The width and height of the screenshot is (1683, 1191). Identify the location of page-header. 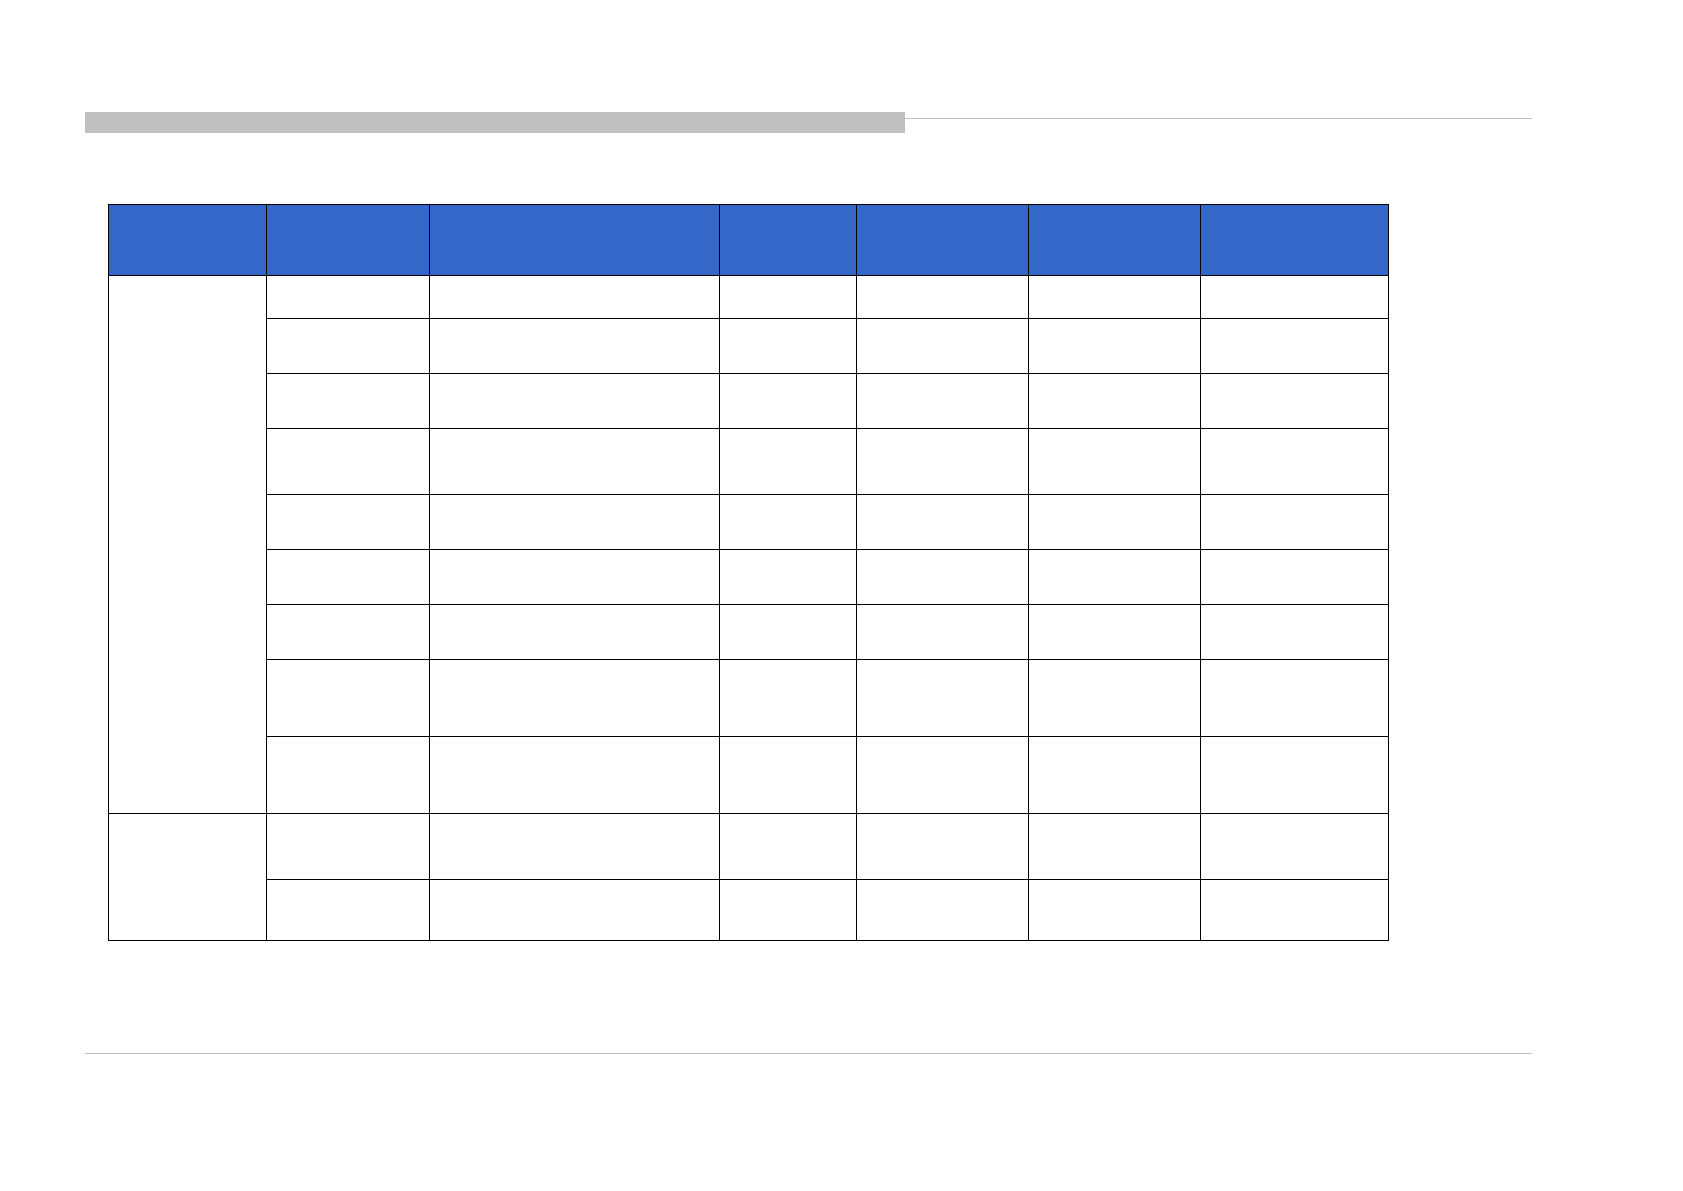
(841, 119).